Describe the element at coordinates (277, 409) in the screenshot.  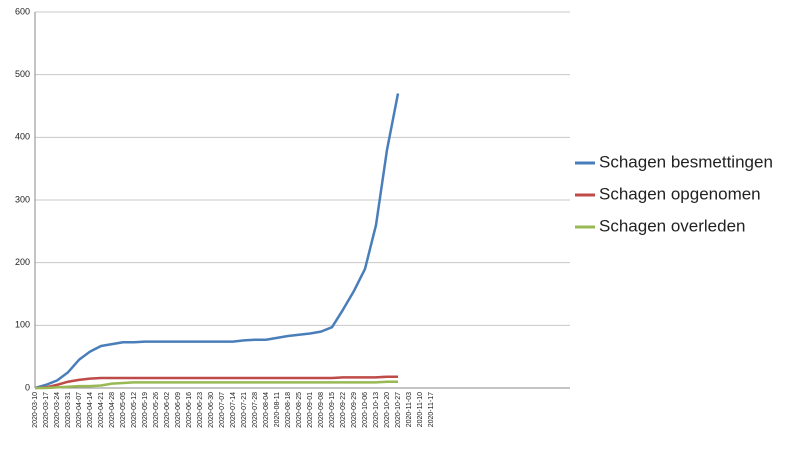
I see `x-tick-label: 2020-08-11` at that location.